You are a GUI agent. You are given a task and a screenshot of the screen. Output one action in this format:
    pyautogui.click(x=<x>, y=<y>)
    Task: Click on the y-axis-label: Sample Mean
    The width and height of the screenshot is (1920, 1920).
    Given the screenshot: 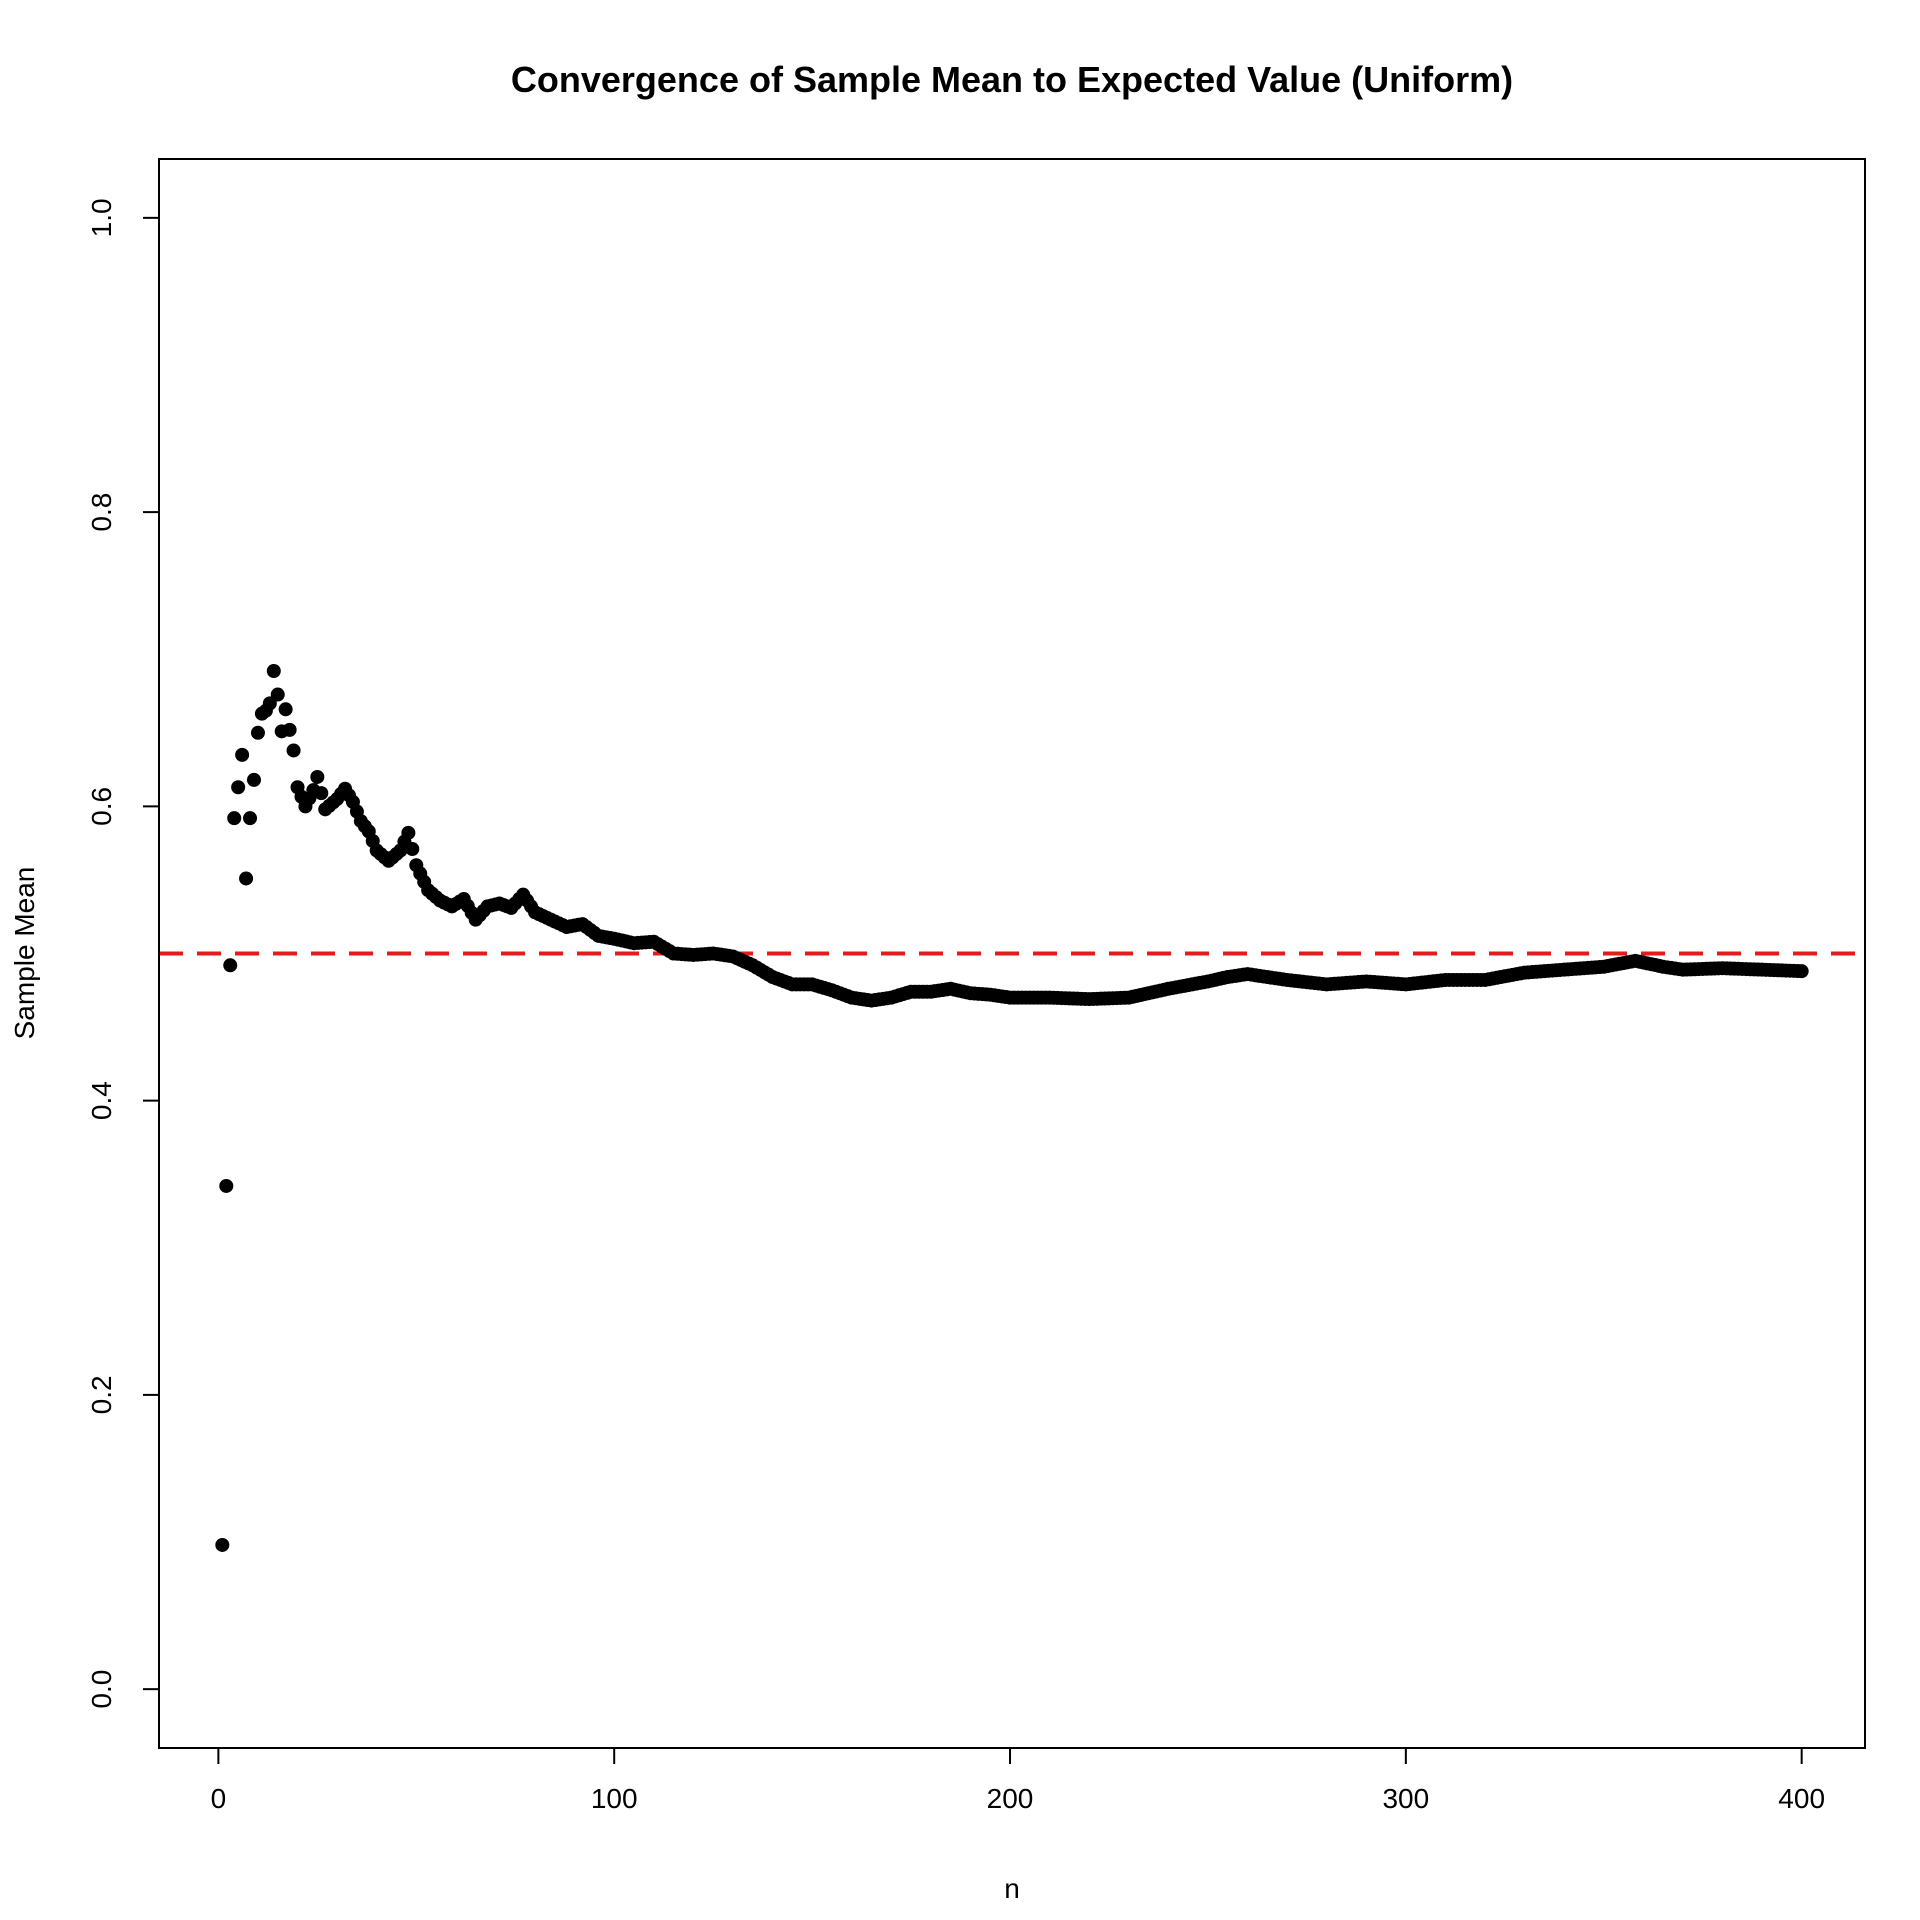 What is the action you would take?
    pyautogui.click(x=24, y=953)
    